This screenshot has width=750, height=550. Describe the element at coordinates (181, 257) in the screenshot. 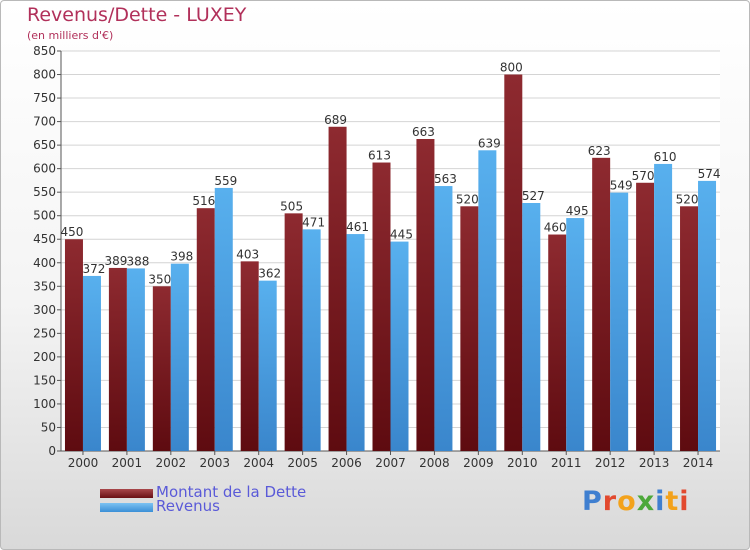

I see `data-label-revenus: 398` at that location.